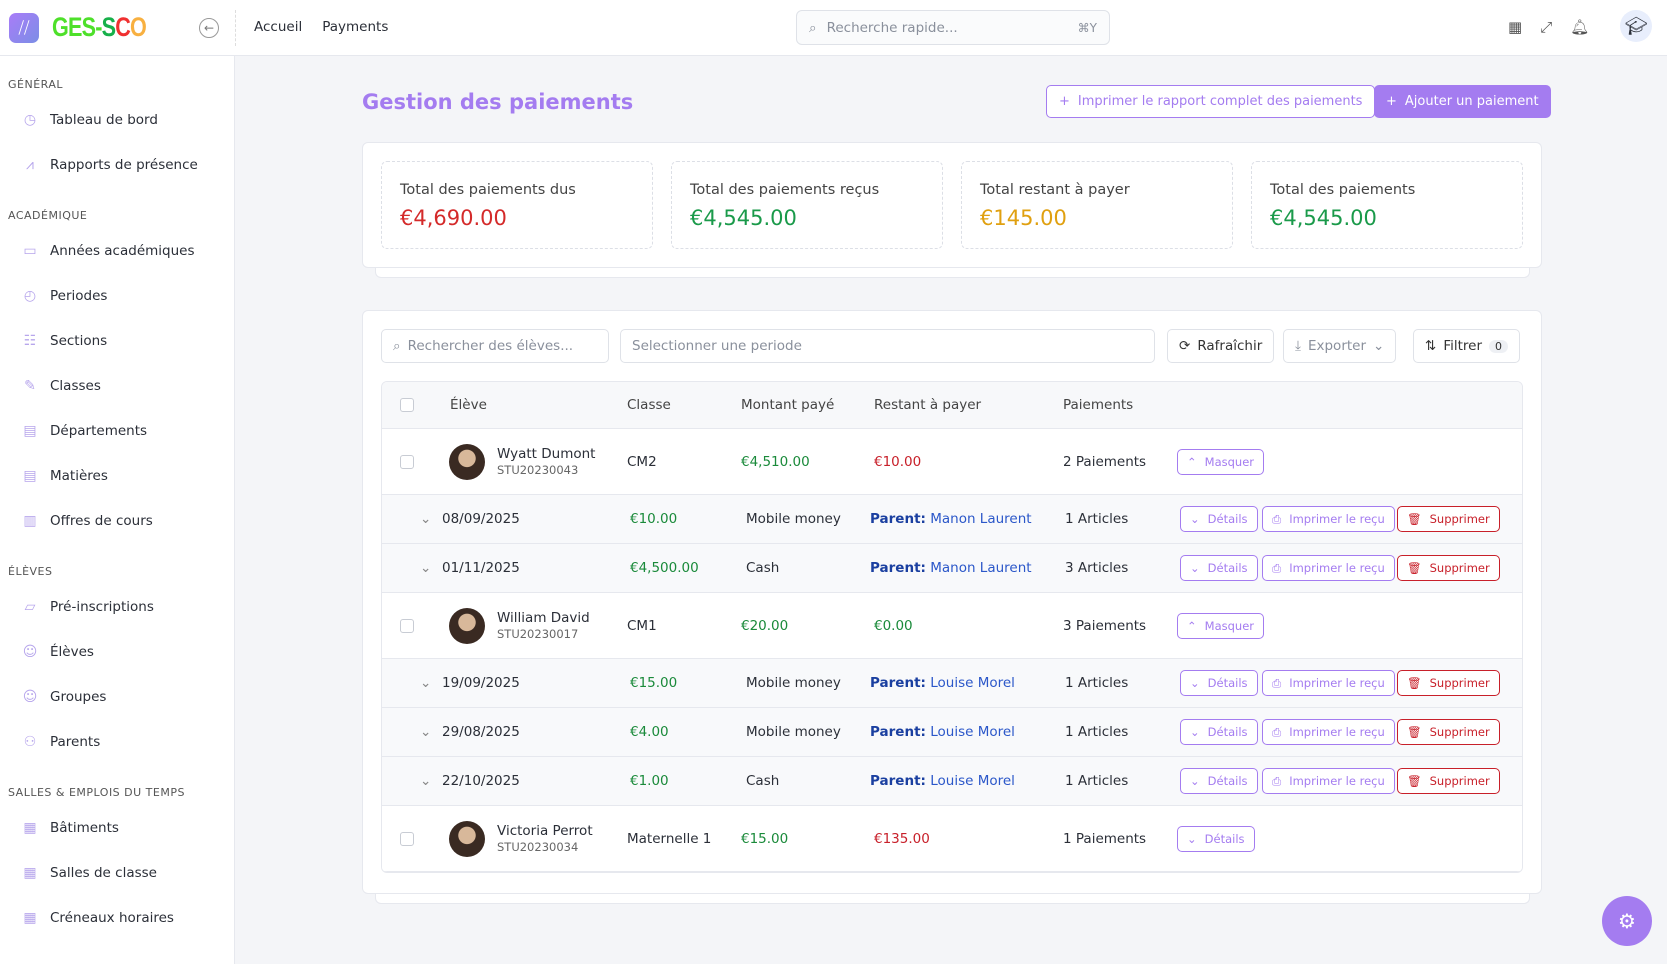 This screenshot has width=1667, height=964. I want to click on sidebar-item: ⚇ Parents, so click(117, 741).